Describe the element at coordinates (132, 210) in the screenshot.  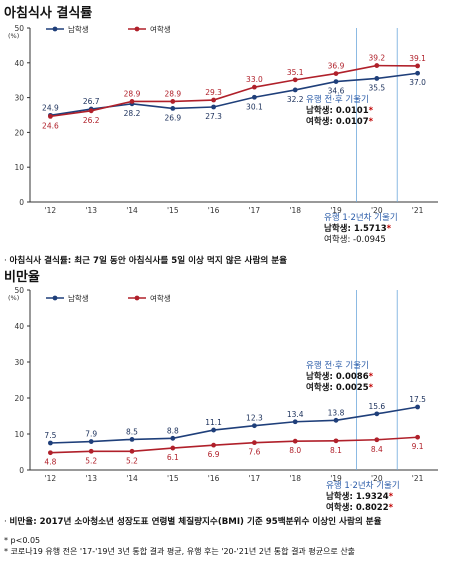
I see `x-tick-label: '14` at that location.